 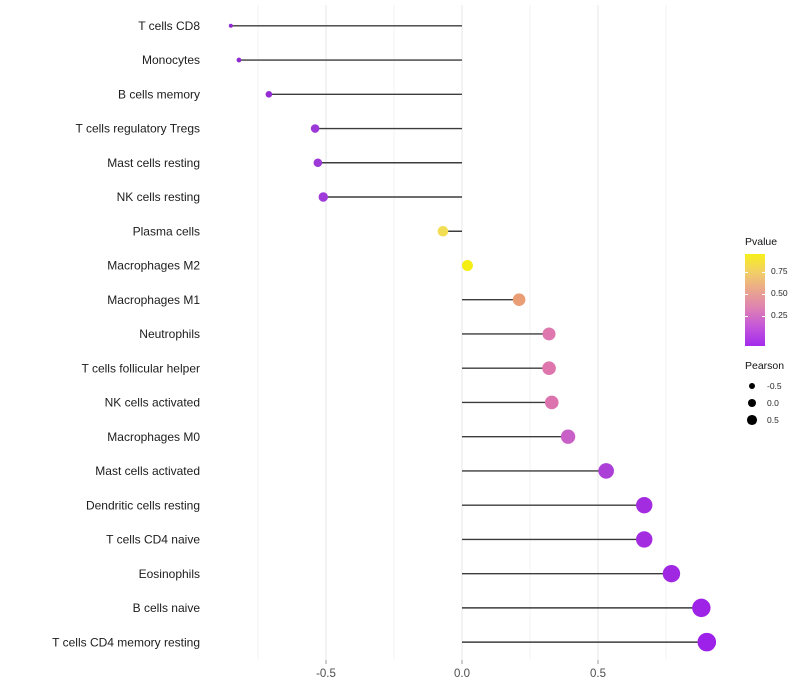 What do you see at coordinates (171, 60) in the screenshot?
I see `category-label: Monocytes` at bounding box center [171, 60].